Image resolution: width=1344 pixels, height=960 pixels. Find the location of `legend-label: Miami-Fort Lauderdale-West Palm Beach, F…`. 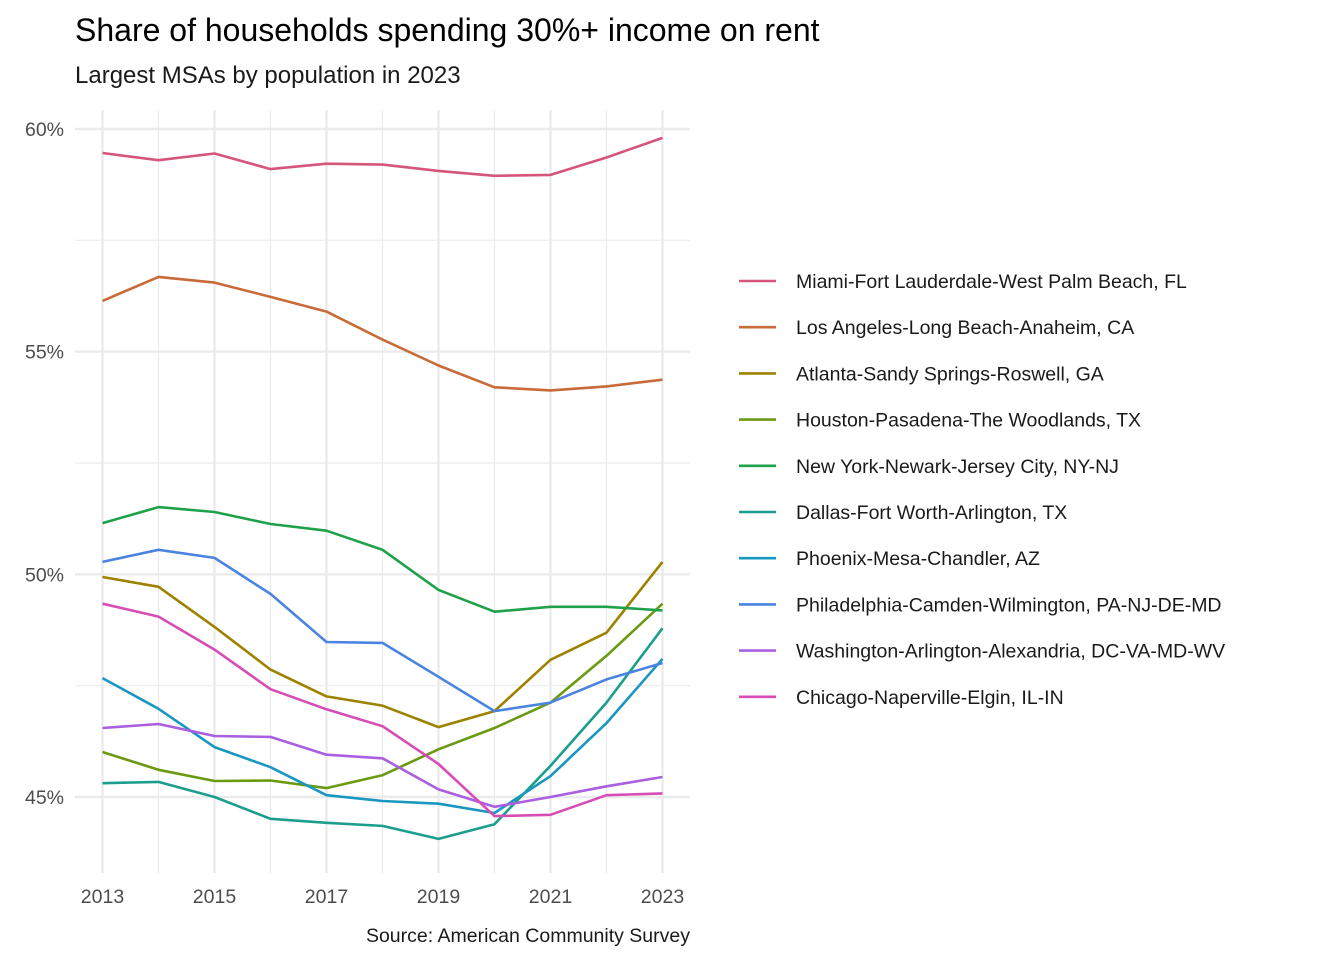

legend-label: Miami-Fort Lauderdale-West Palm Beach, F… is located at coordinates (991, 282).